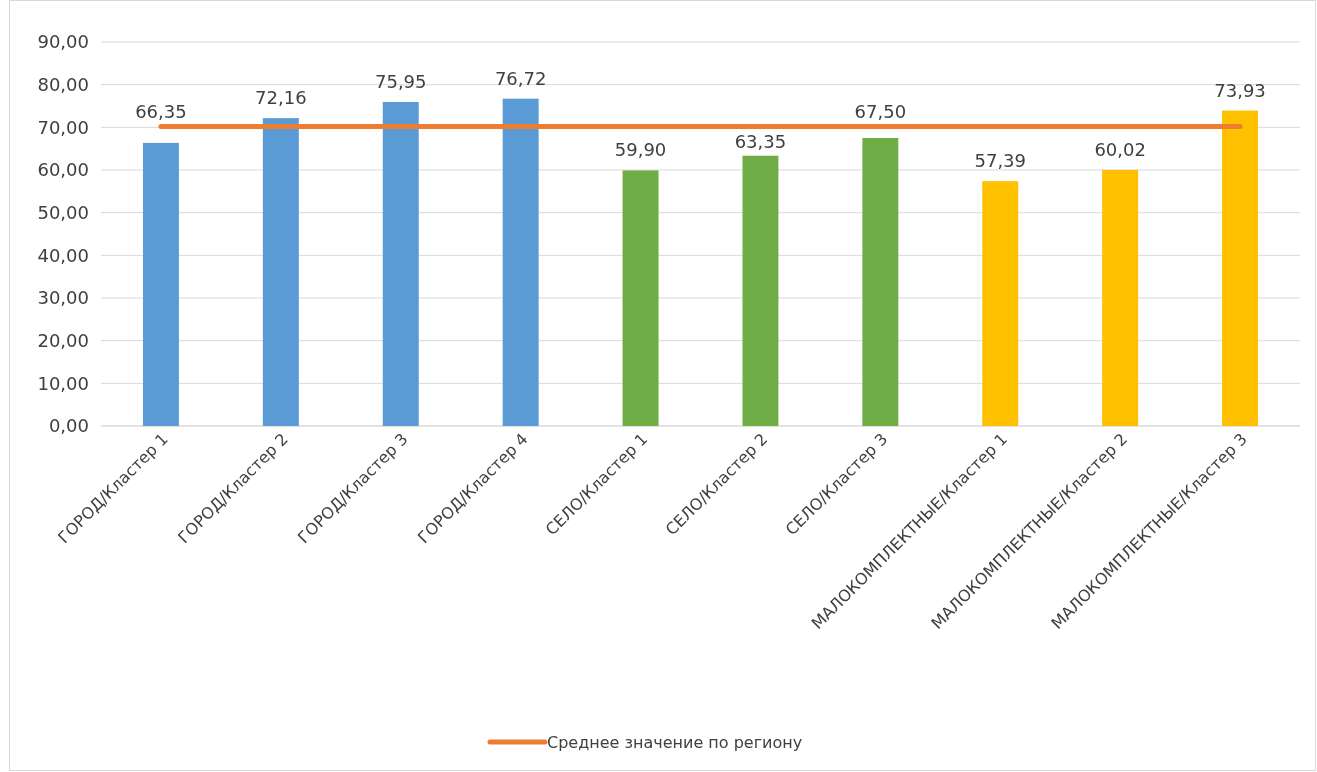 This screenshot has width=1317, height=772. What do you see at coordinates (1120, 149) in the screenshot?
I see `data-label: 60,02` at bounding box center [1120, 149].